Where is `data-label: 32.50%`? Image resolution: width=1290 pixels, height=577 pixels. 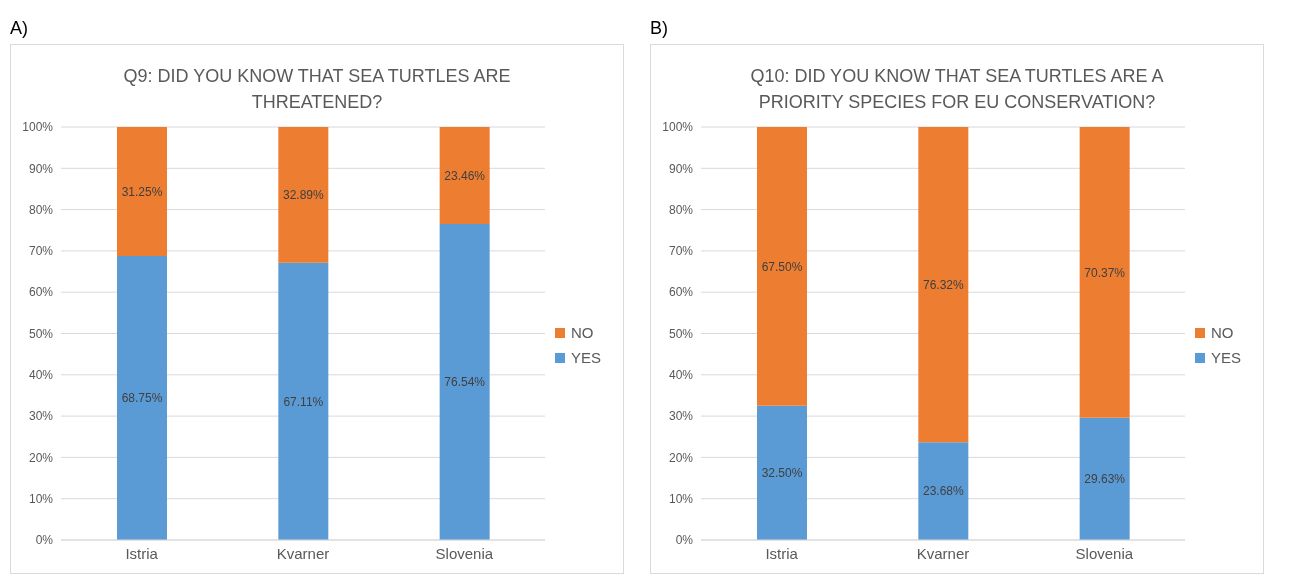
data-label: 32.50% is located at coordinates (782, 473).